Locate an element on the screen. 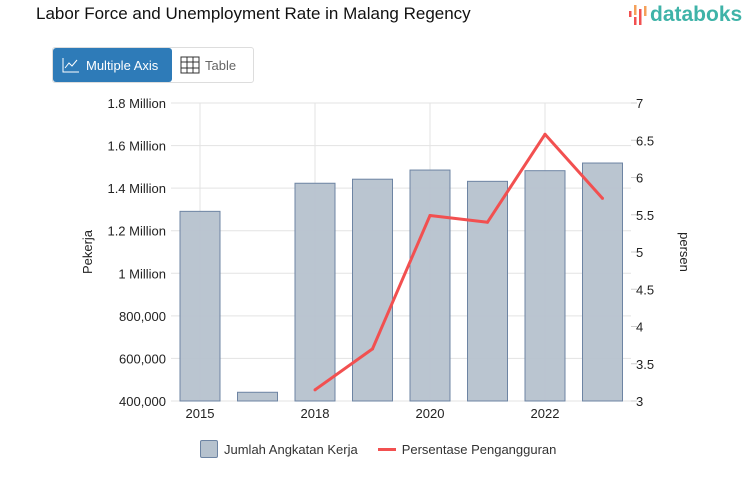 Image resolution: width=753 pixels, height=498 pixels. line-point-2023 is located at coordinates (602, 198).